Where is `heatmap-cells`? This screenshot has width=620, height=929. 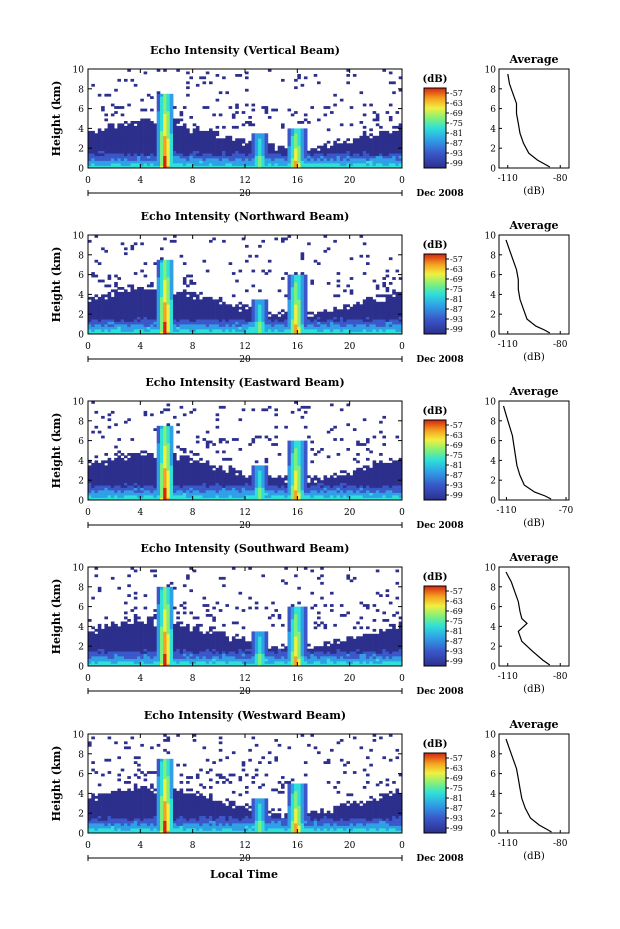 heatmap-cells is located at coordinates (245, 451).